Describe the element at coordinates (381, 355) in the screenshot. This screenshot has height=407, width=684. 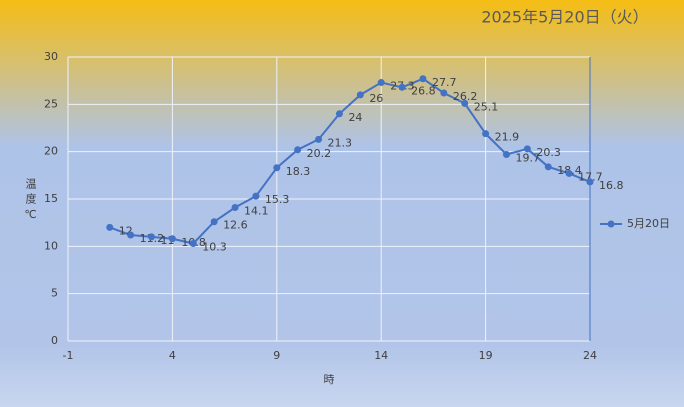
I see `x-tick-label: 14` at that location.